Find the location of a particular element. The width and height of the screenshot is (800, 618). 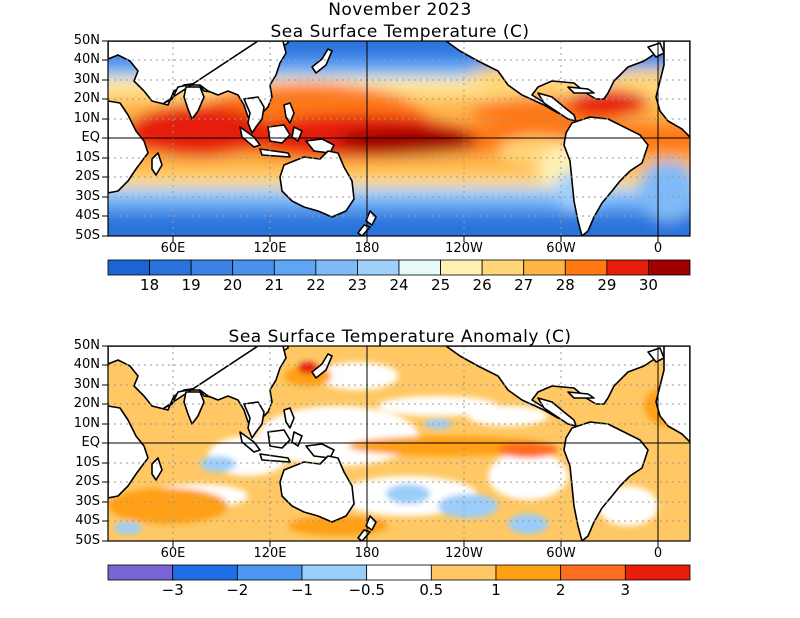

sst-lat-label: 30N is located at coordinates (86, 79).